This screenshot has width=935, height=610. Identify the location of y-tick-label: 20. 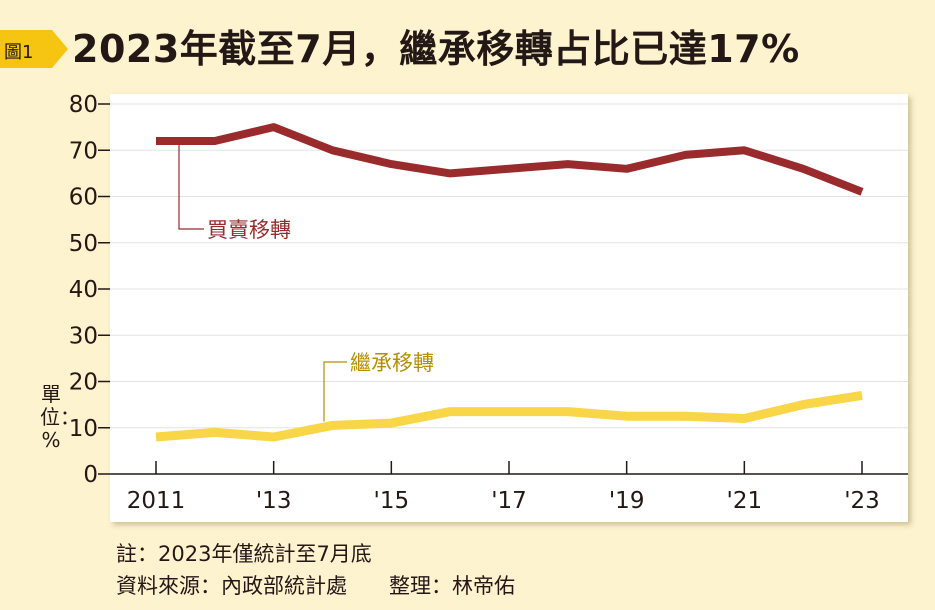
(83, 383).